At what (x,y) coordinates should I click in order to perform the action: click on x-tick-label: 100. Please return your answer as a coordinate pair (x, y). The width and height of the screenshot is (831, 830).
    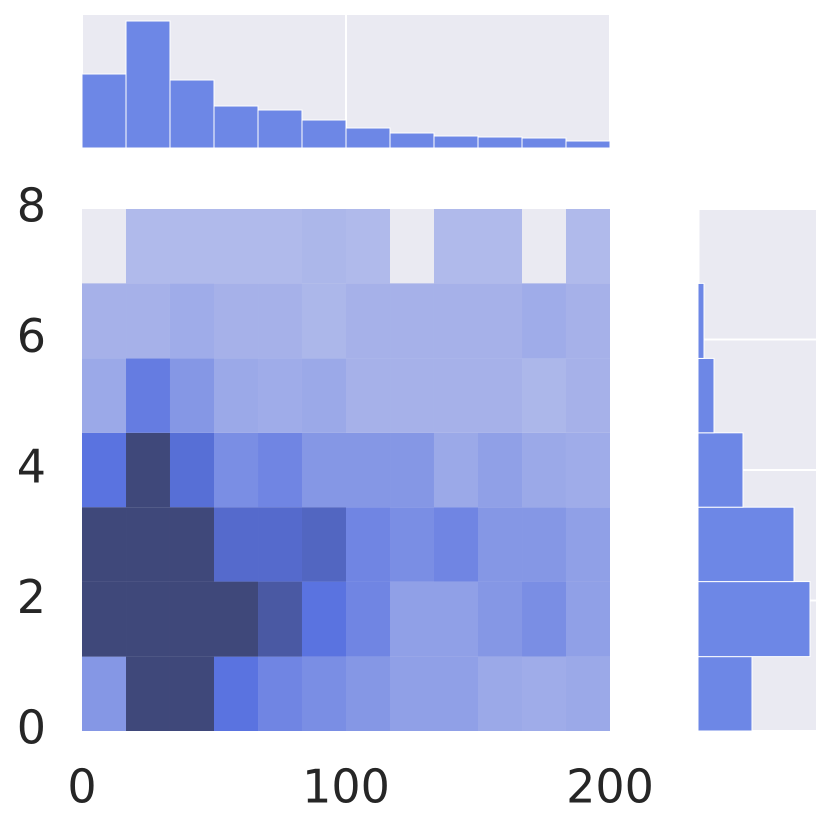
    Looking at the image, I should click on (346, 787).